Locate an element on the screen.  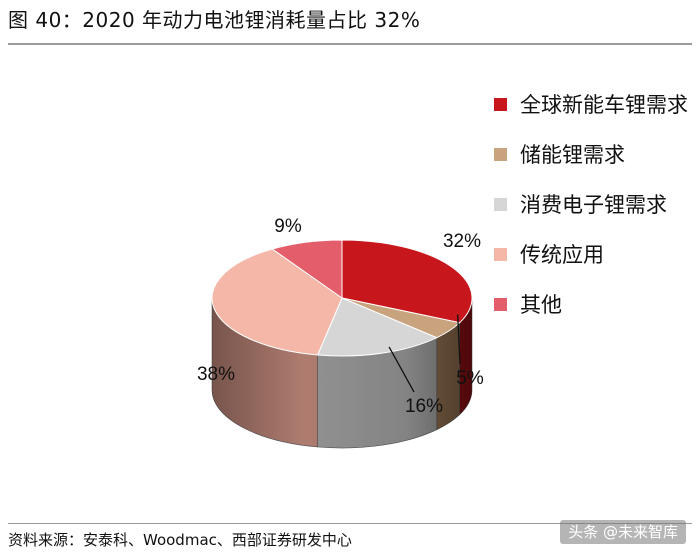
pie-top is located at coordinates (342, 298).